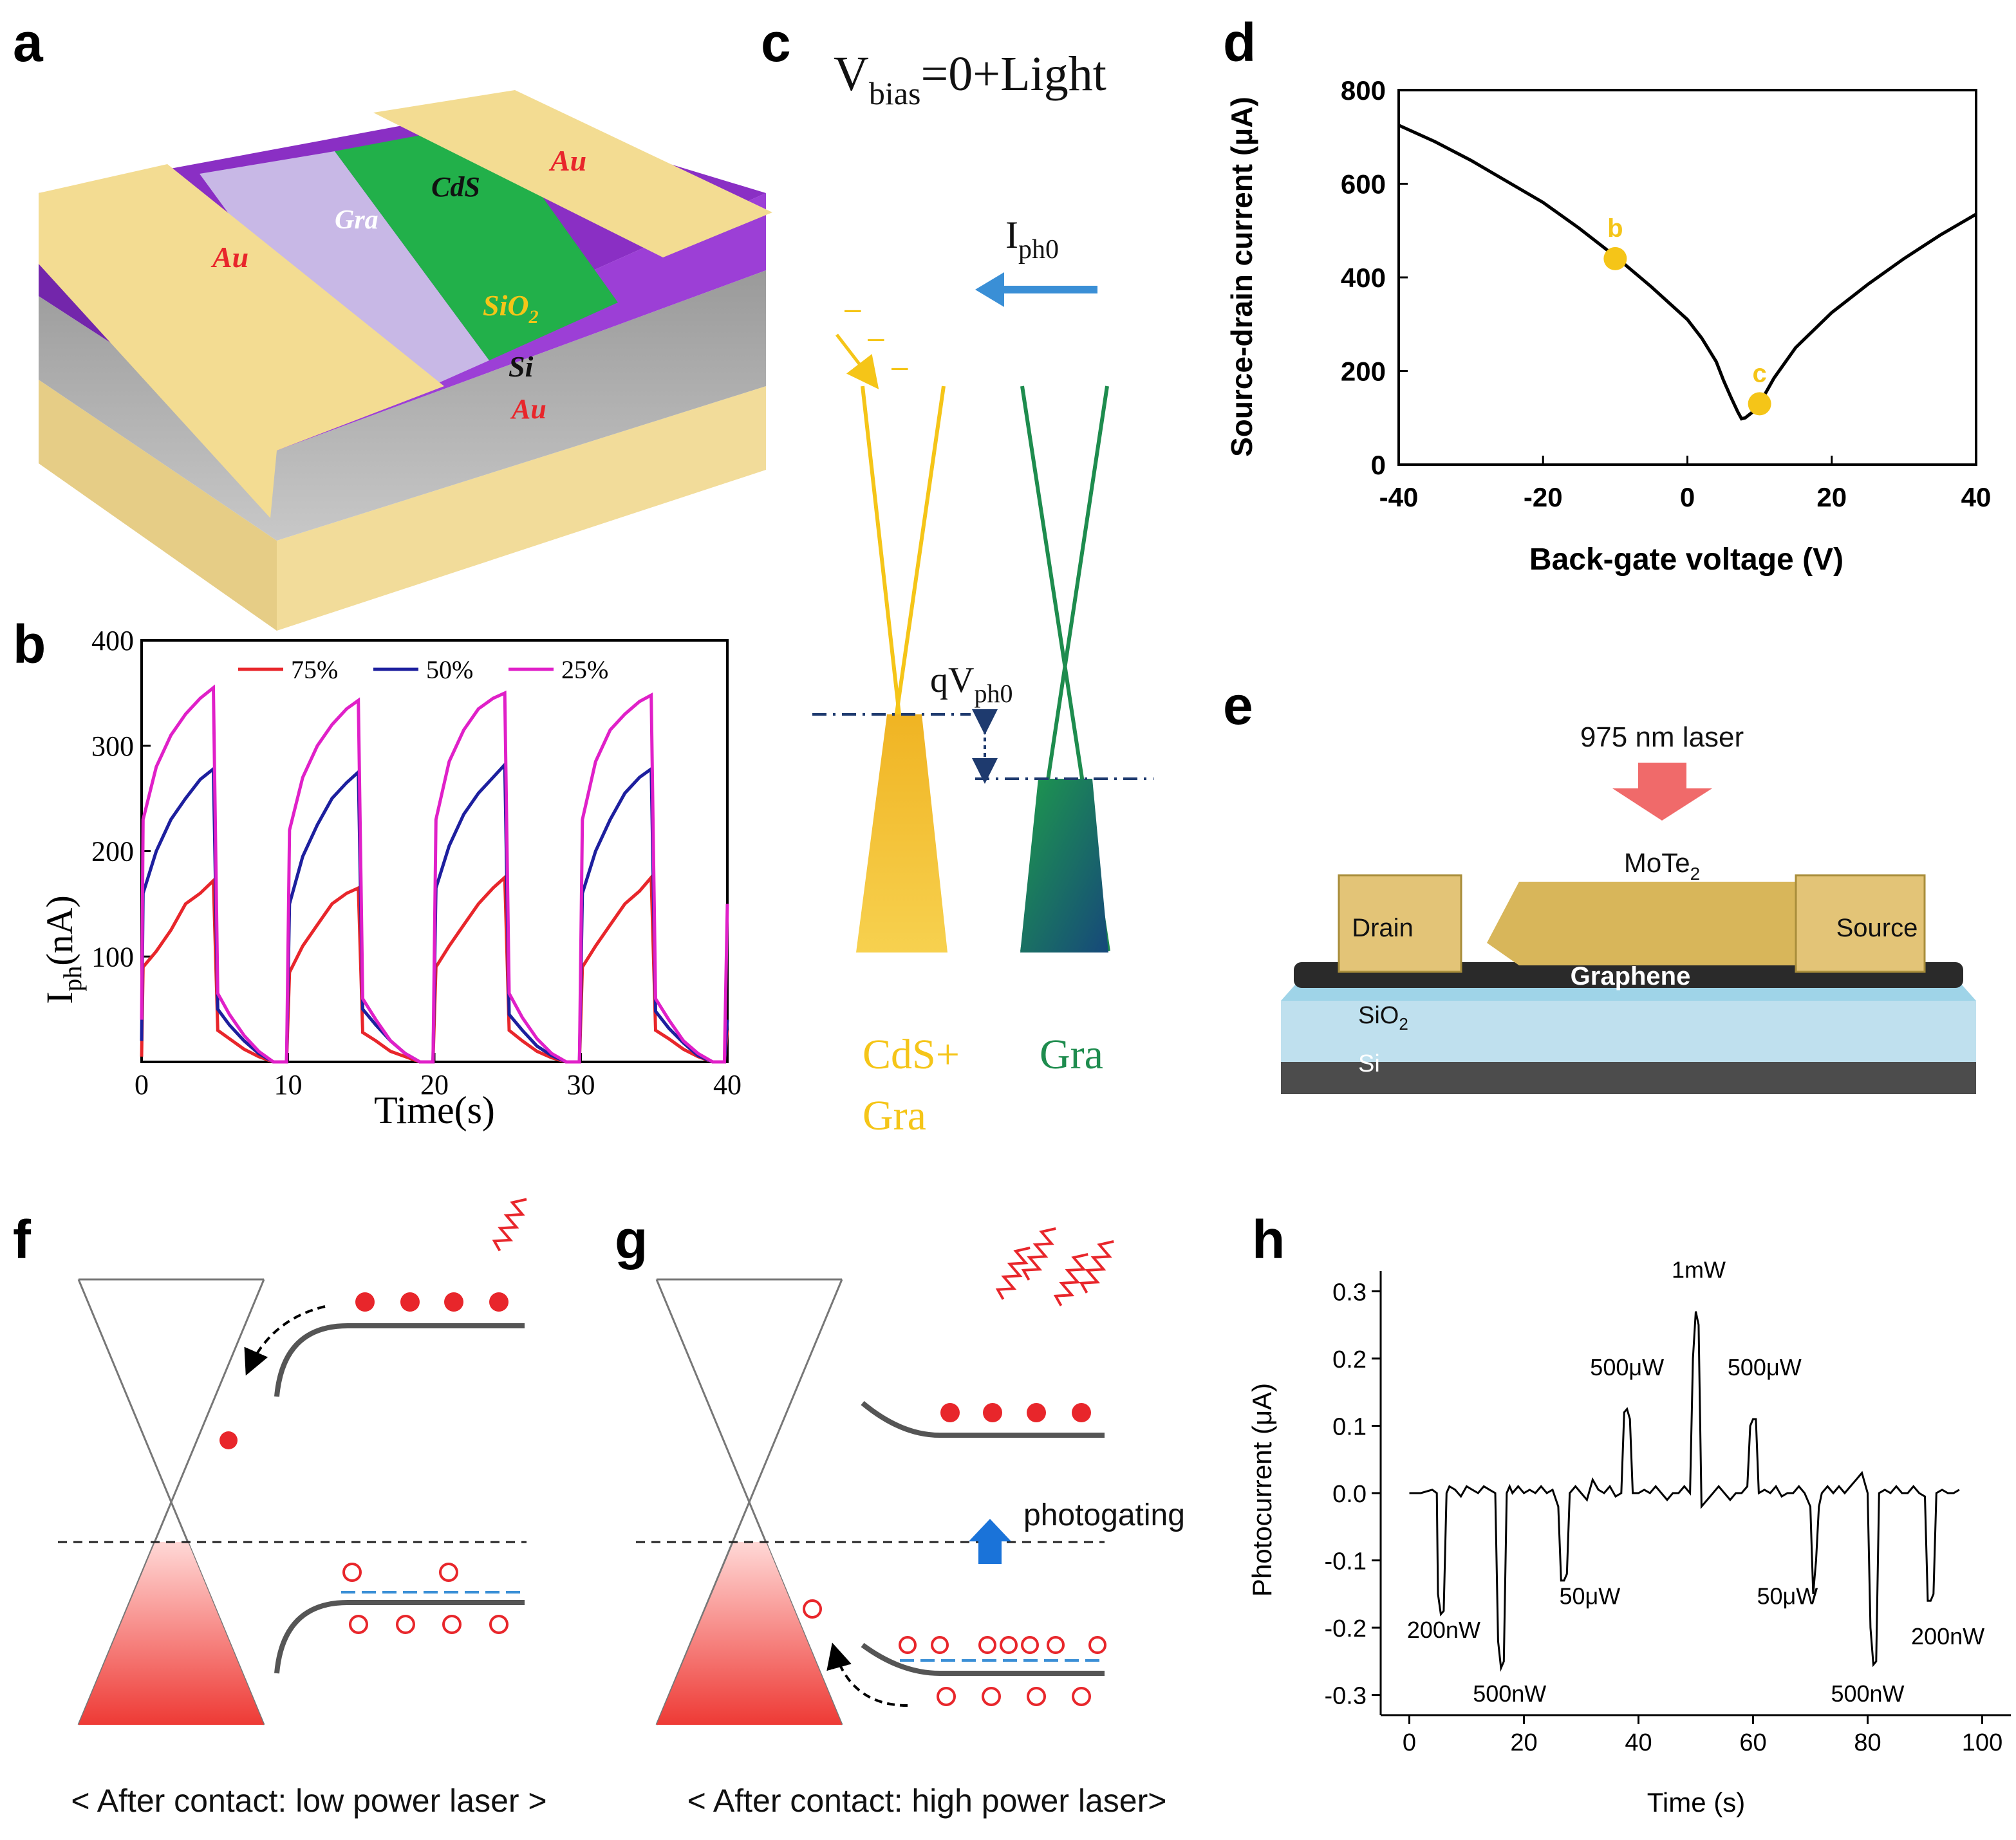  What do you see at coordinates (1760, 373) in the screenshot?
I see `chart-d-marker-label: c` at bounding box center [1760, 373].